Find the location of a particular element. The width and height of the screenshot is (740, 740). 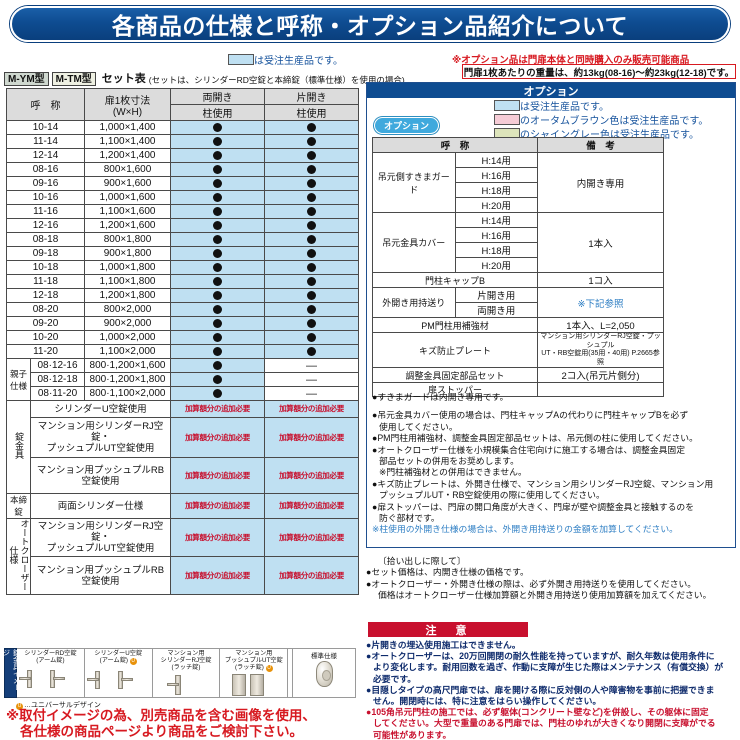

thumb-cylinder-rj: マンション用 シリンダーRJ空錠 (ラッチ錠) is located at coordinates (186, 673).